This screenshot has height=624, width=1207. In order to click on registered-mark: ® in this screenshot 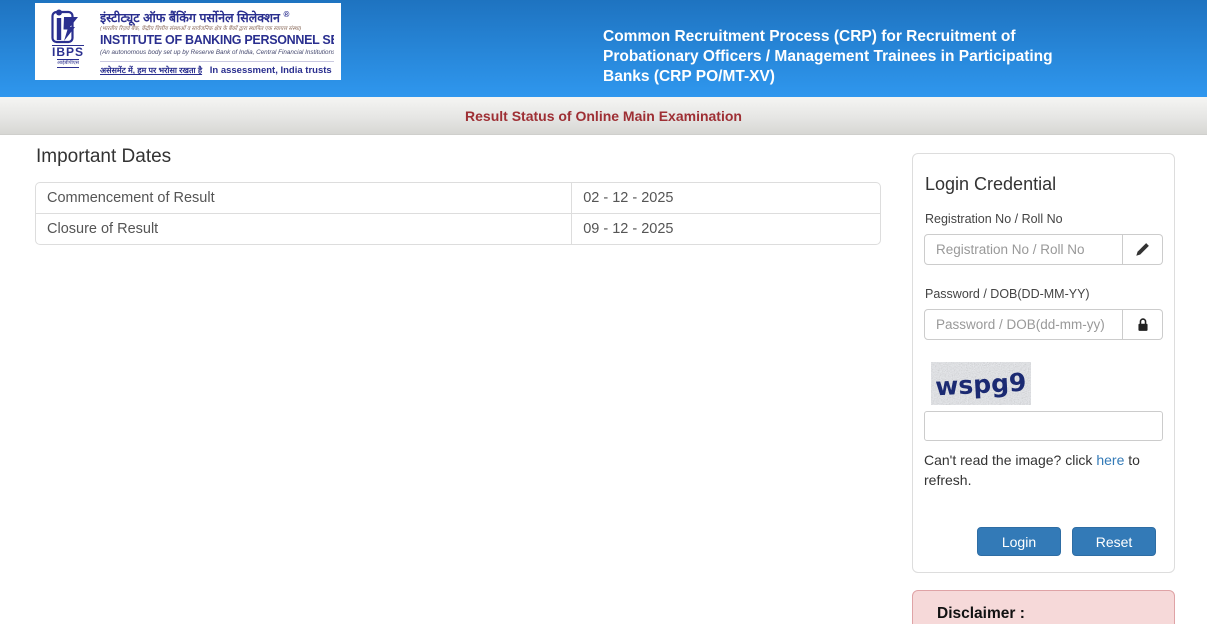, I will do `click(286, 14)`.